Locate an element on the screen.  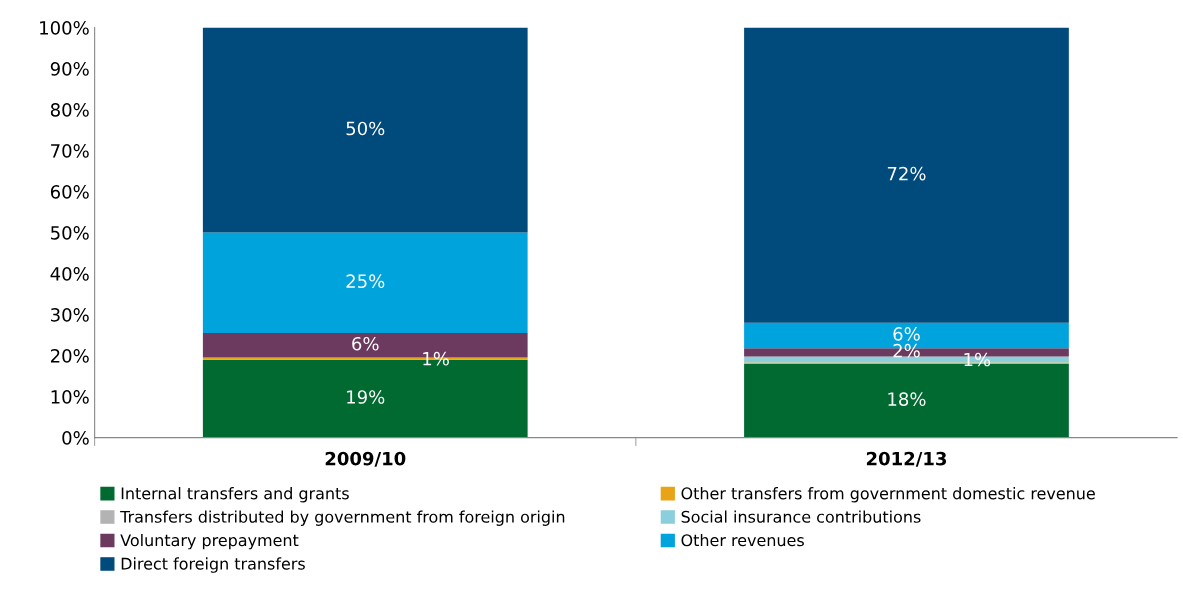
y-tick-label: 50% is located at coordinates (70, 233).